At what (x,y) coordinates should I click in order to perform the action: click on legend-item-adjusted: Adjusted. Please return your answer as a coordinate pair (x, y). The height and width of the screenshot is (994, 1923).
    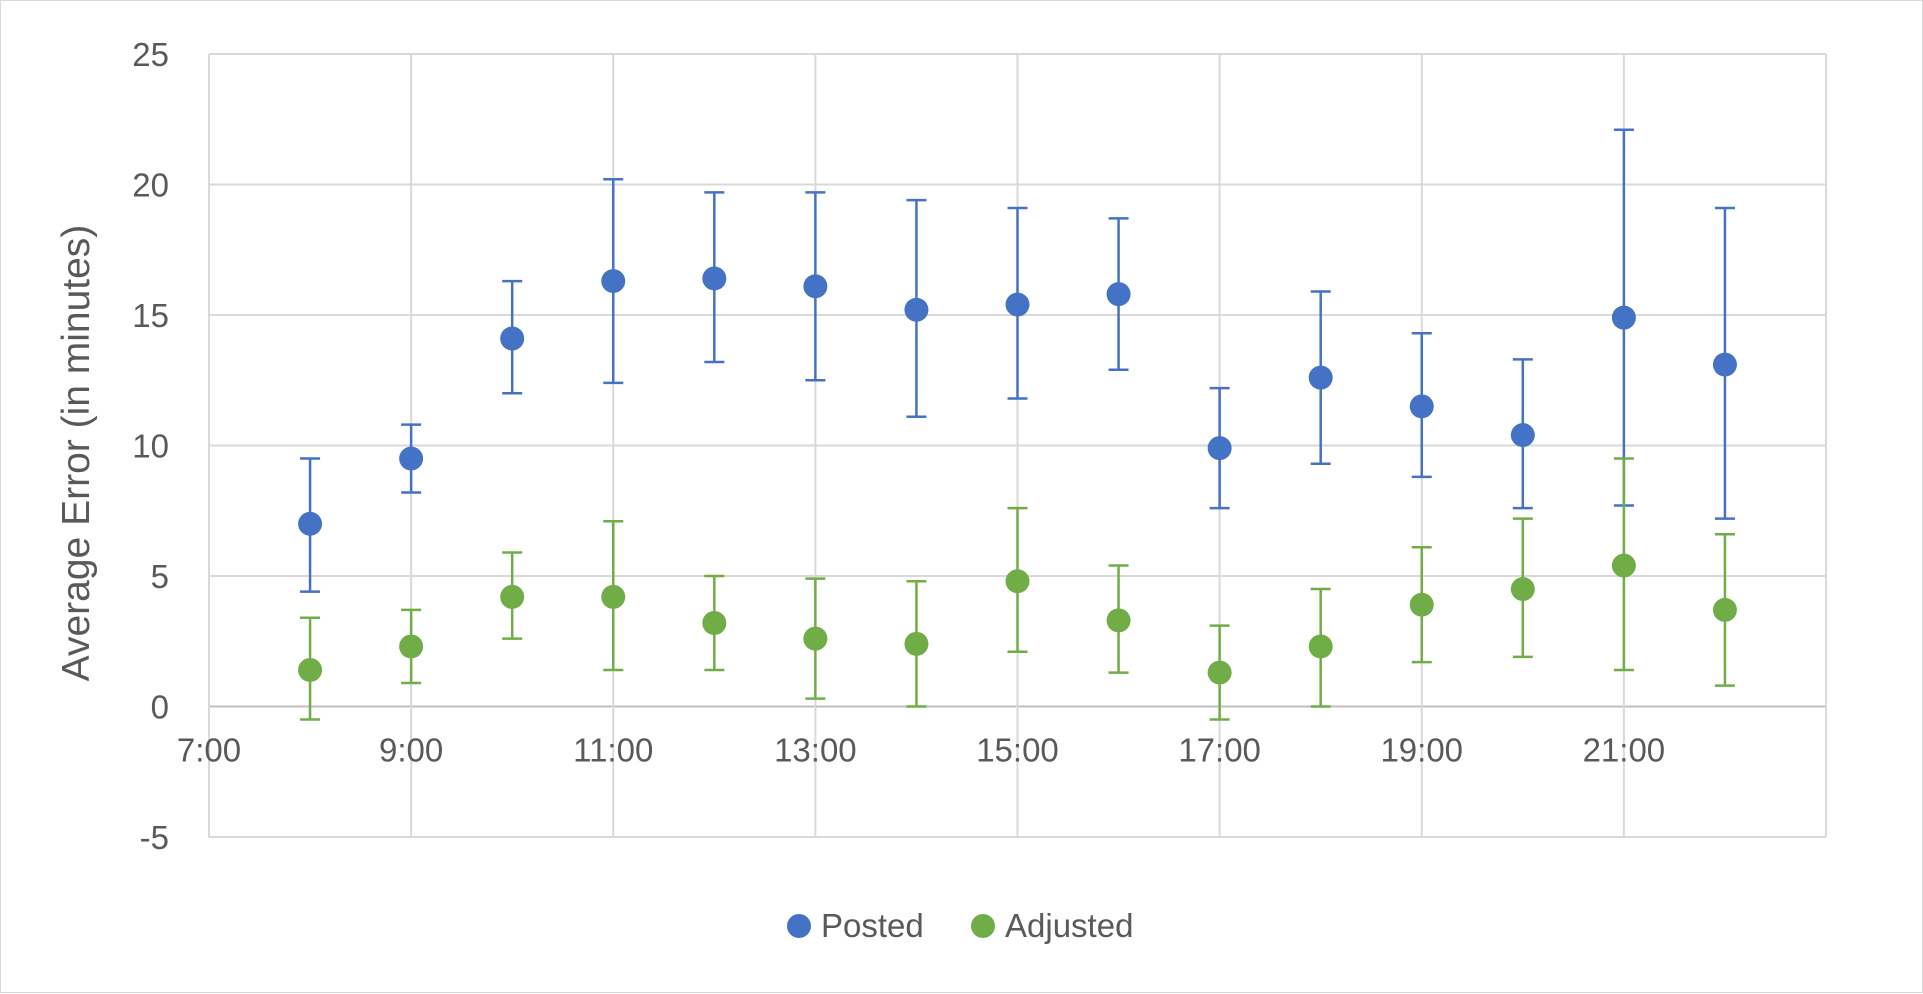
    Looking at the image, I should click on (1052, 925).